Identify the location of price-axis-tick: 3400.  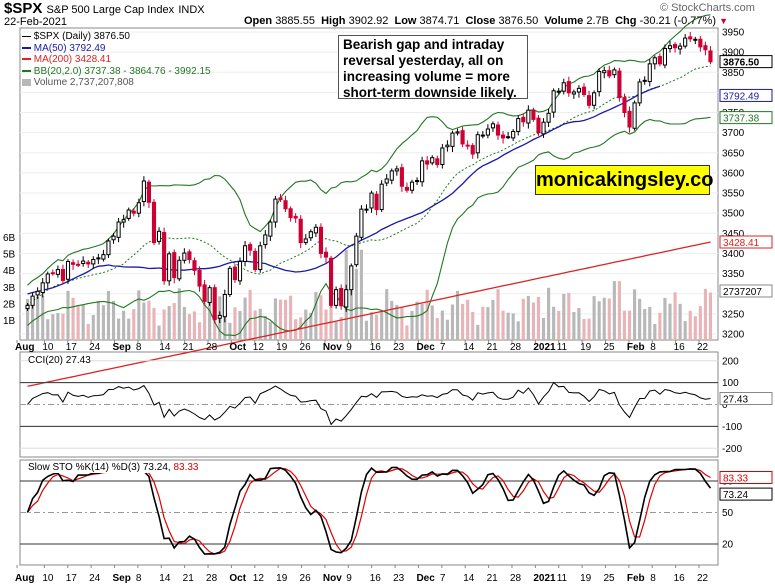
(733, 254).